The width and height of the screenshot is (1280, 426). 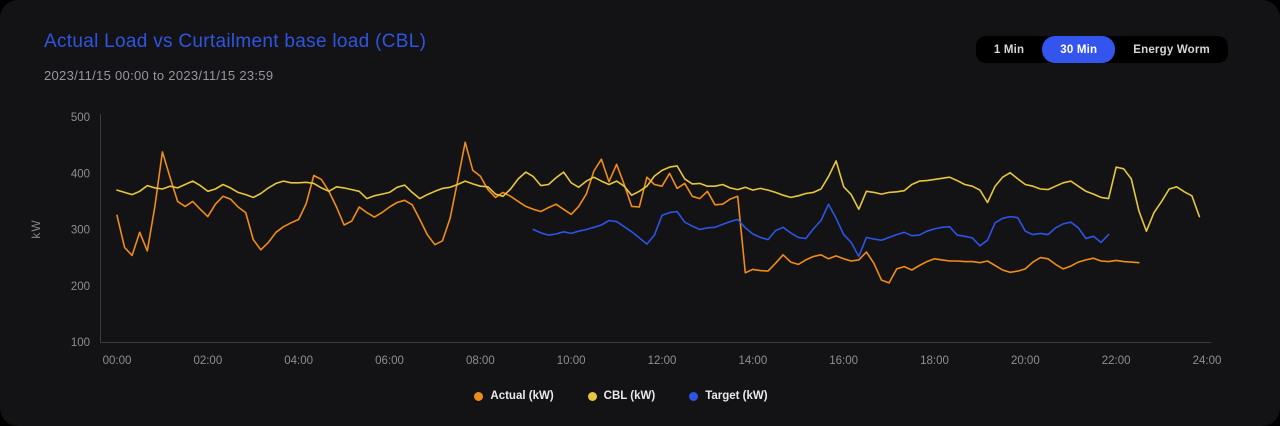 I want to click on y-tick-label: 300, so click(x=80, y=231).